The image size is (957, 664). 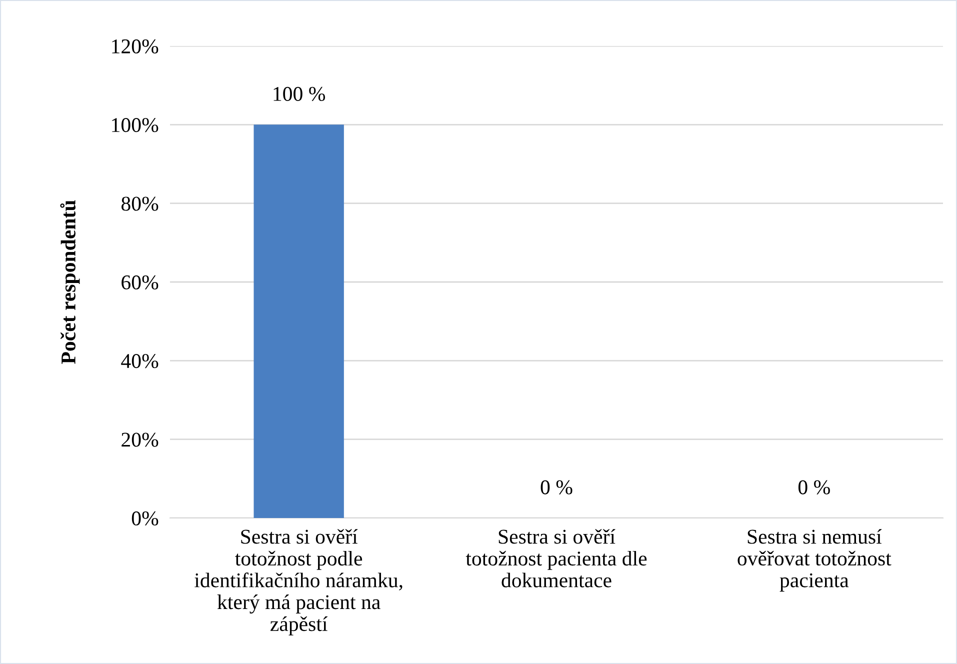 What do you see at coordinates (556, 558) in the screenshot?
I see `x-tick-label: Sestra si ověří totožnost pacienta dle dokumentace` at bounding box center [556, 558].